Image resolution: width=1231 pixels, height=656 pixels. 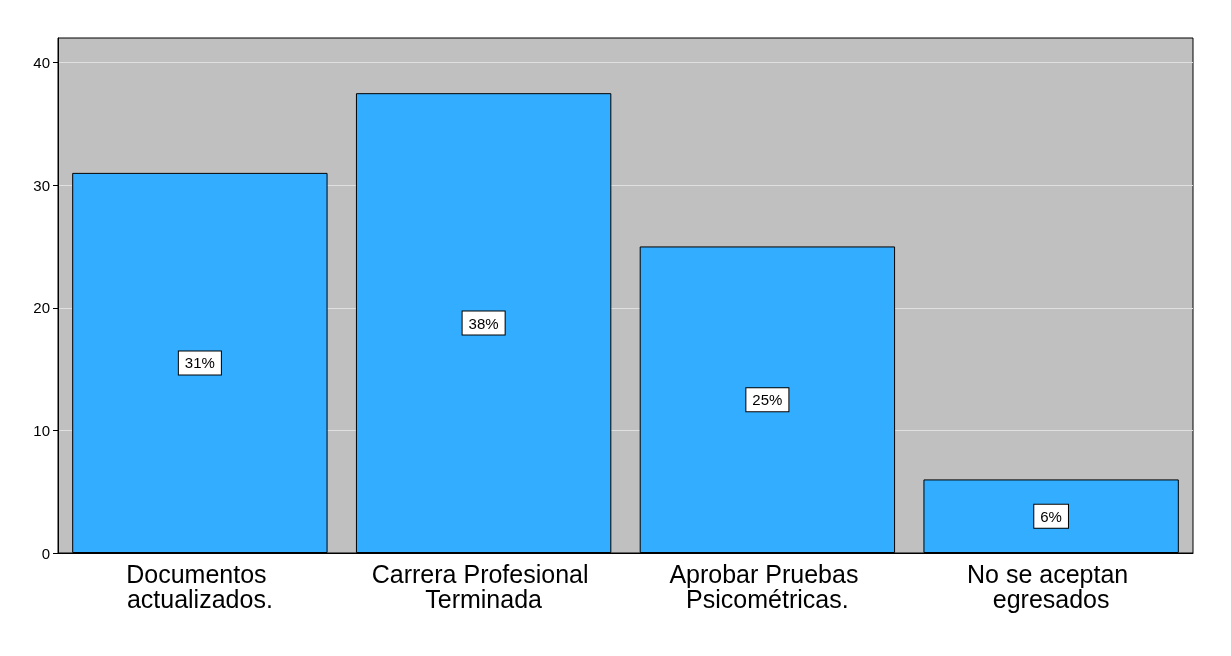 What do you see at coordinates (199, 363) in the screenshot?
I see `data-label: 31%` at bounding box center [199, 363].